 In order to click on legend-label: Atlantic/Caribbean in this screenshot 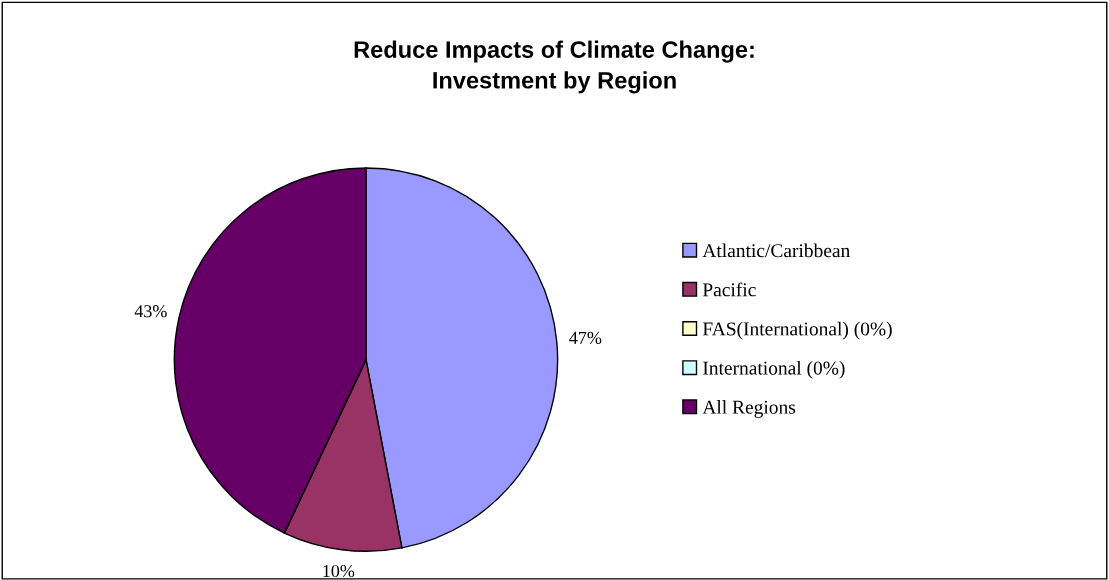, I will do `click(776, 250)`.